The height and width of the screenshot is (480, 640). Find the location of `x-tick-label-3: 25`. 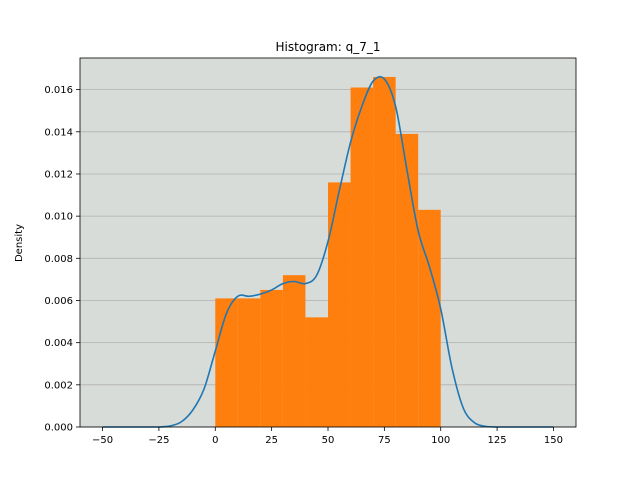

x-tick-label-3: 25 is located at coordinates (271, 440).